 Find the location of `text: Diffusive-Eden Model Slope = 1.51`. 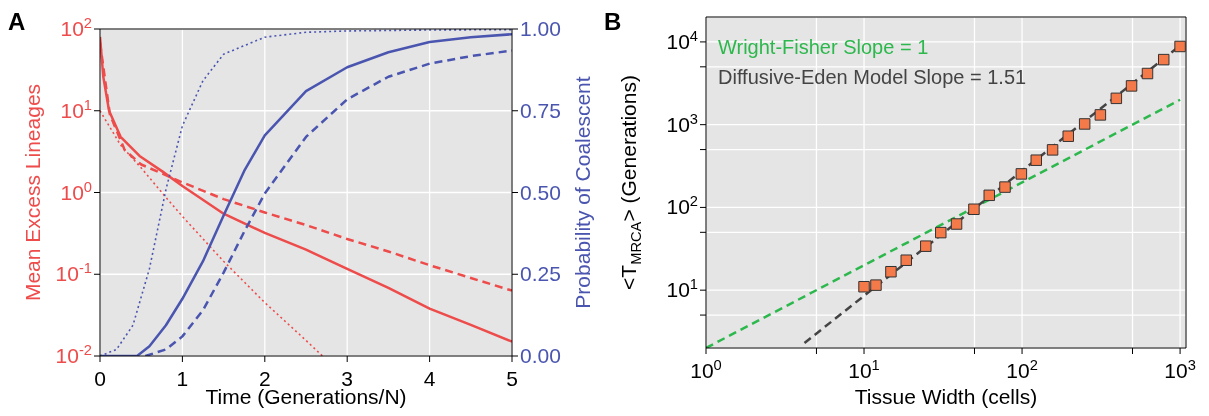

text: Diffusive-Eden Model Slope = 1.51 is located at coordinates (872, 77).